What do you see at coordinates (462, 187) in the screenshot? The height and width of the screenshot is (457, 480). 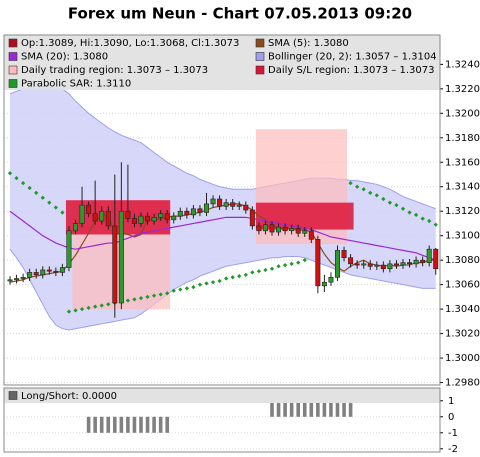 I see `y-tick-label: 1.3140` at bounding box center [462, 187].